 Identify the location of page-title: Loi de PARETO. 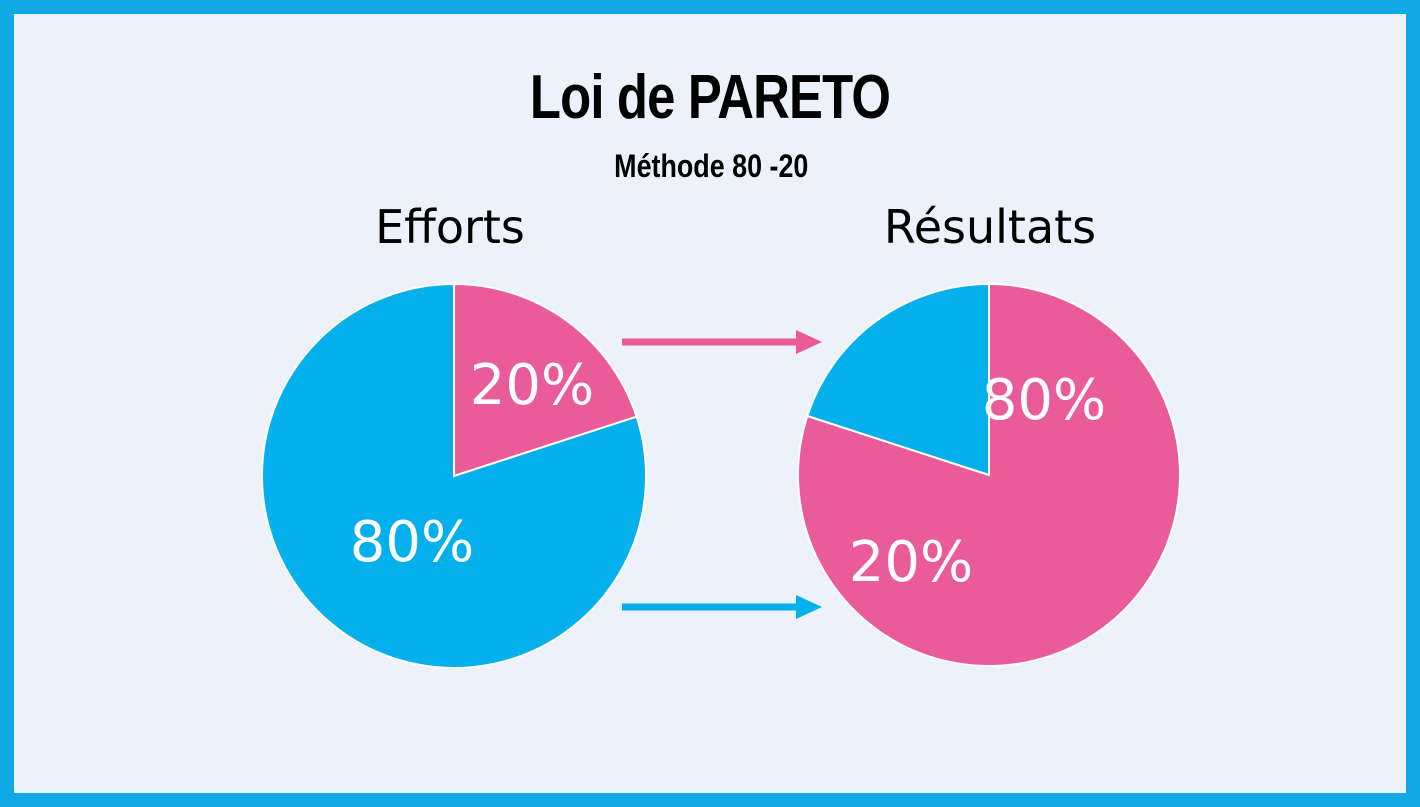
(710, 97).